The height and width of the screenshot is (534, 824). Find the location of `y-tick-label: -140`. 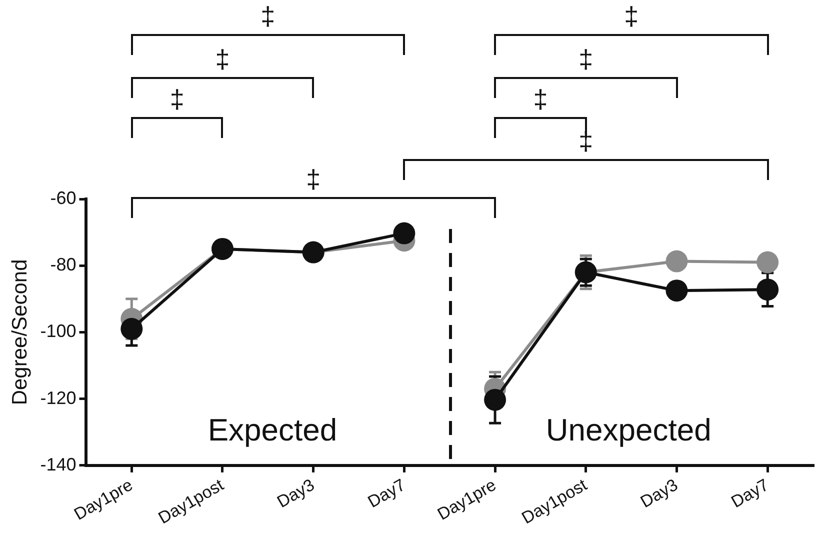

y-tick-label: -140 is located at coordinates (58, 464).